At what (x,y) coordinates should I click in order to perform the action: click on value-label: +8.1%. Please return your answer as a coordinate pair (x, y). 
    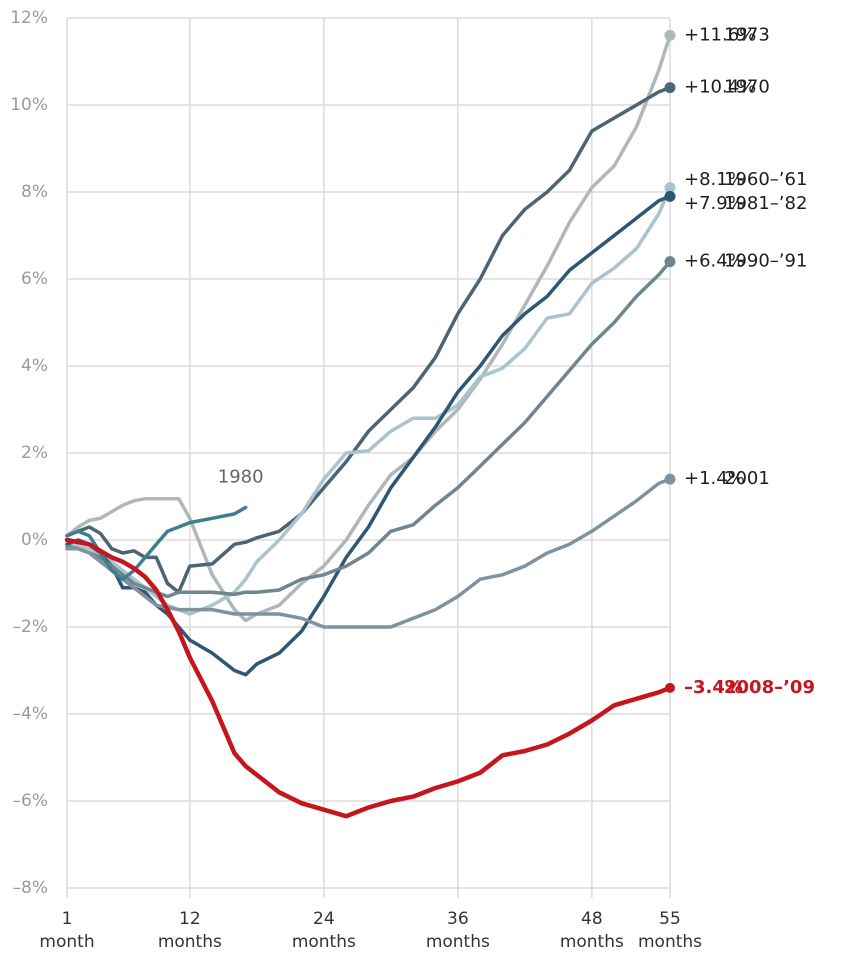
    Looking at the image, I should click on (714, 179).